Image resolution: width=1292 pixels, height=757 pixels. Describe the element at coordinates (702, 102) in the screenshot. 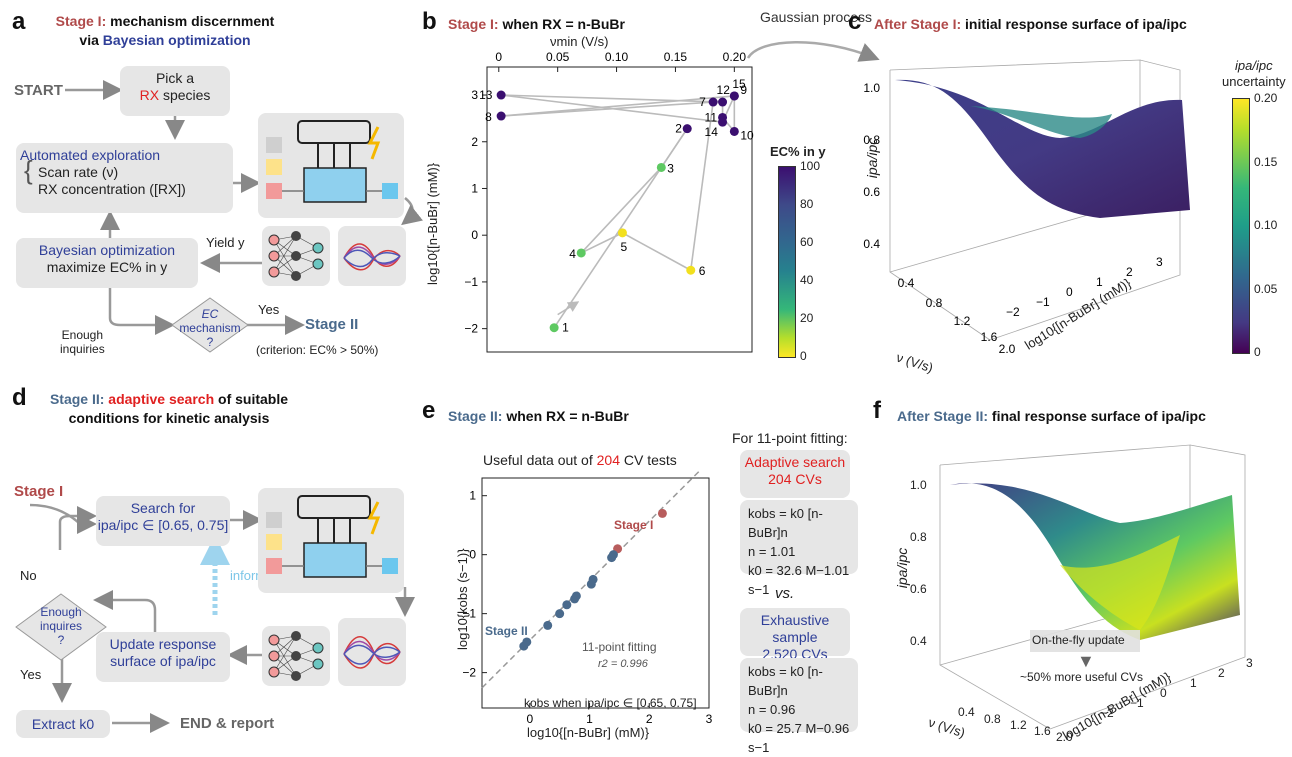

I see `point-label: 7` at that location.